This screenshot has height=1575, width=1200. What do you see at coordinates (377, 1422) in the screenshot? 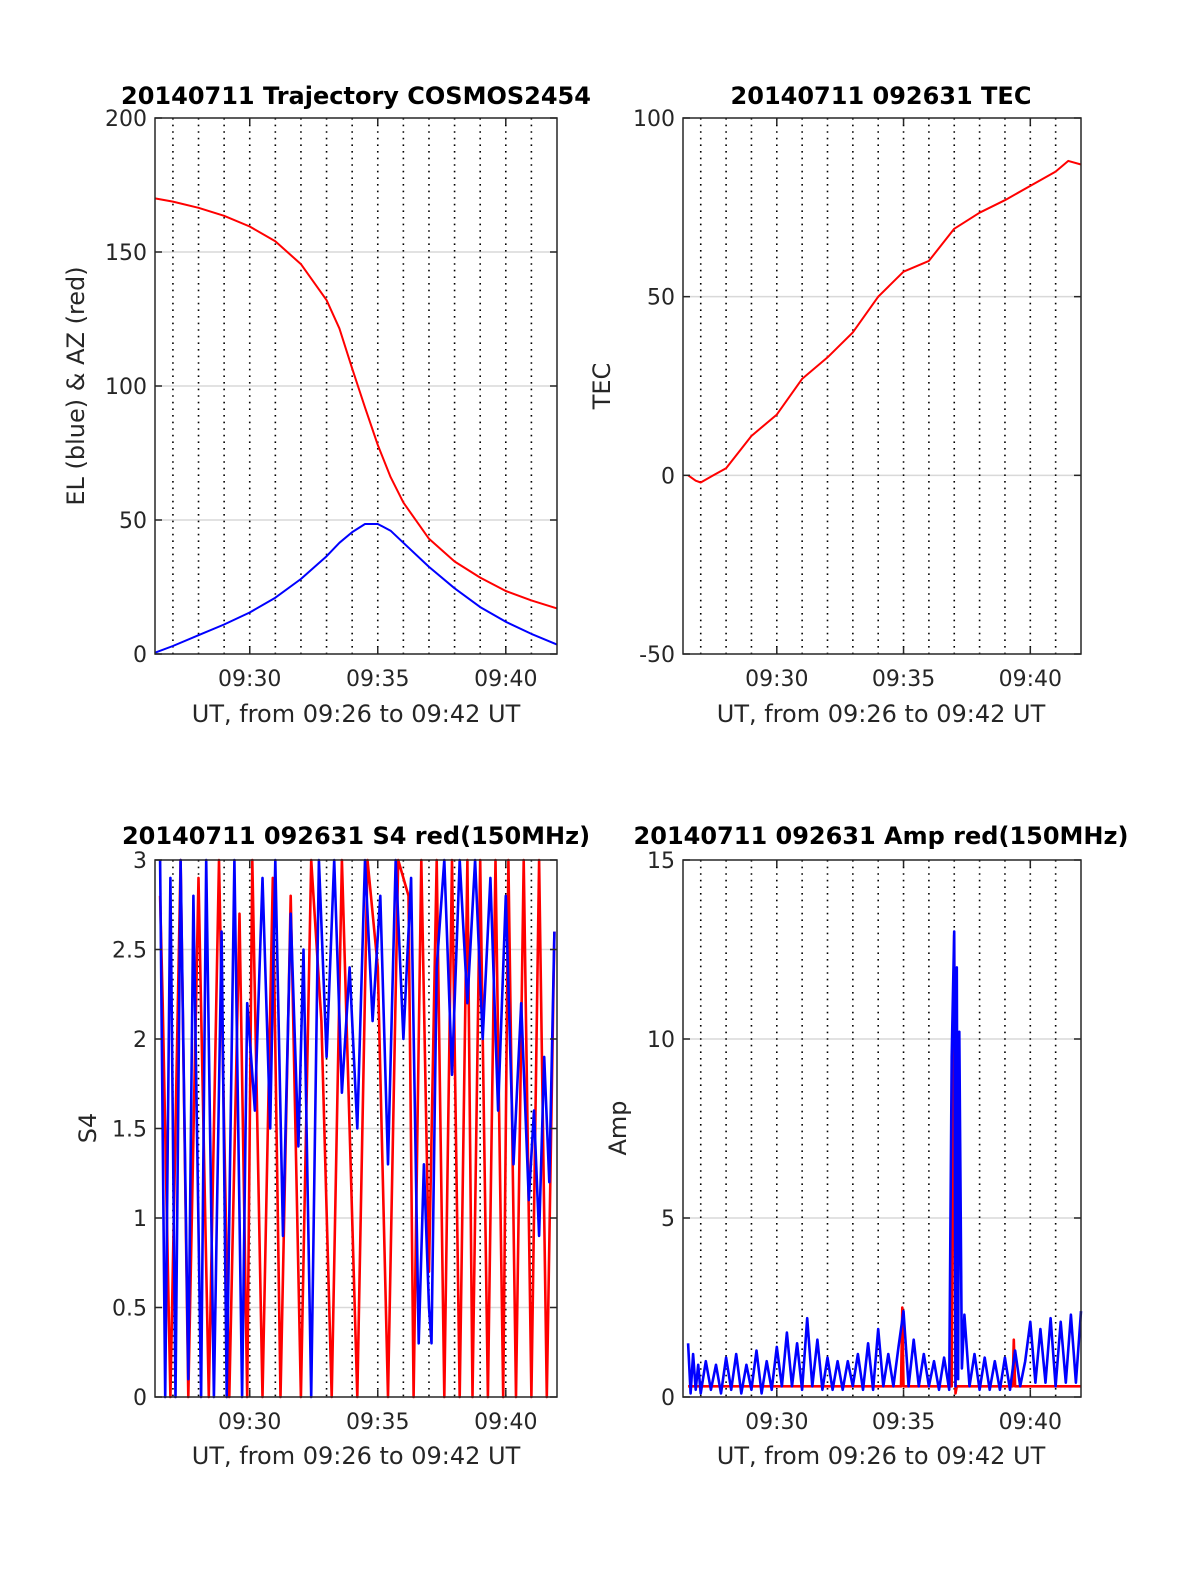
I see `s4-x-tick-label: 09:35` at bounding box center [377, 1422].